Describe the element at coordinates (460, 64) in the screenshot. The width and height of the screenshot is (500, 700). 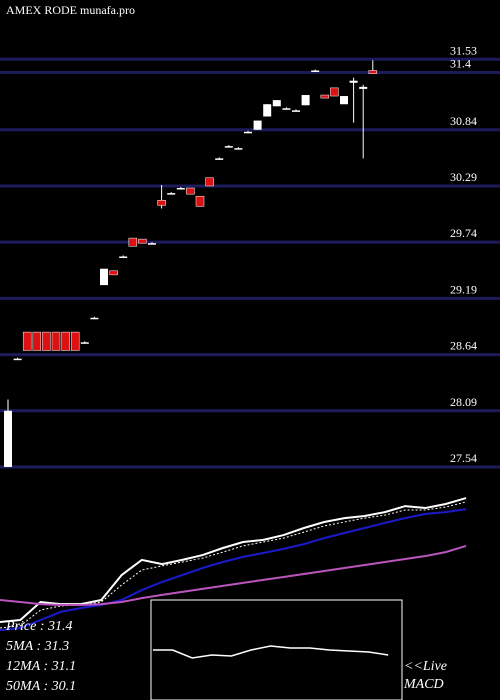
I see `y-tick-label: 31.4` at that location.